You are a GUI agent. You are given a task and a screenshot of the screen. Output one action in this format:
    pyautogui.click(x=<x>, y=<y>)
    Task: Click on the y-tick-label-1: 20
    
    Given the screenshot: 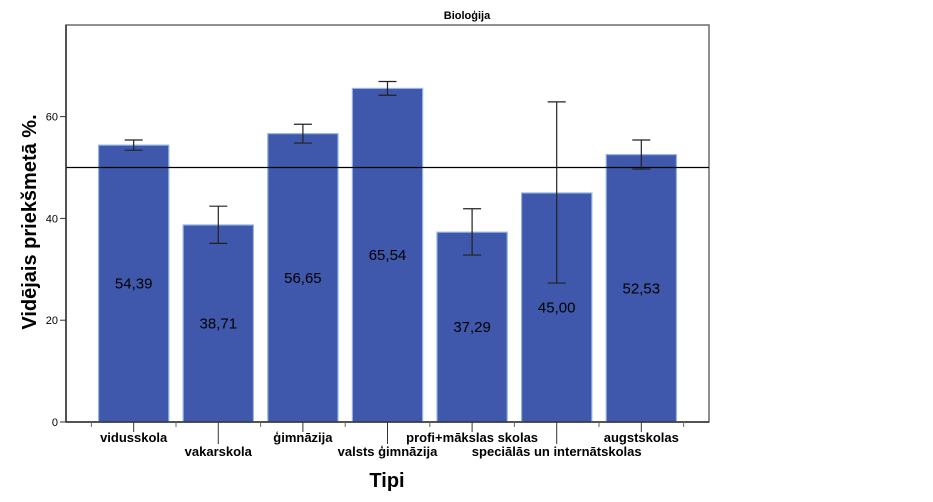 What is the action you would take?
    pyautogui.click(x=52, y=321)
    